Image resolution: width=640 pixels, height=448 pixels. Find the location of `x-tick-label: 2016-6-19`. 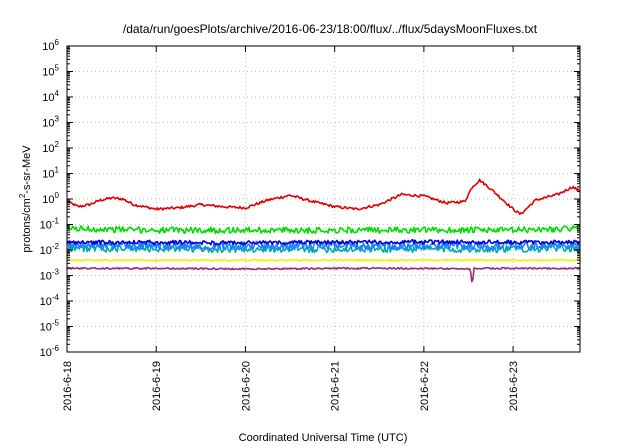

x-tick-label: 2016-6-19 is located at coordinates (157, 386).